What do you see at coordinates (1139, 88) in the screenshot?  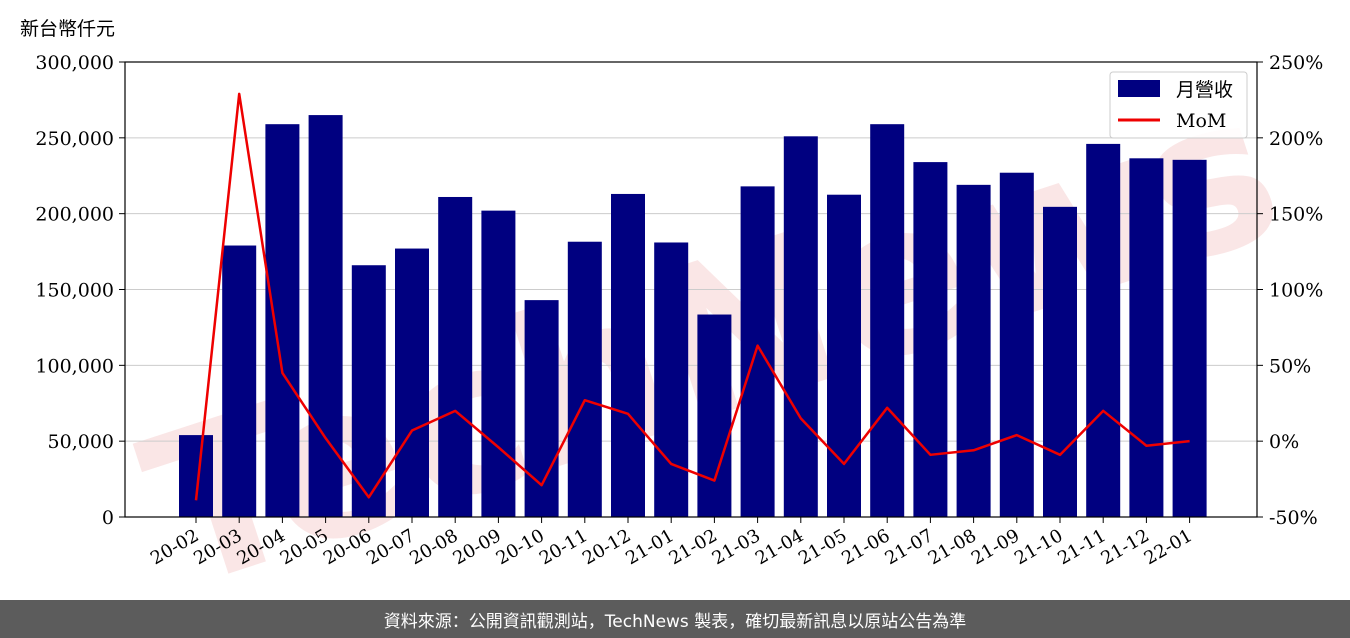 I see `legend-swatch-bar` at bounding box center [1139, 88].